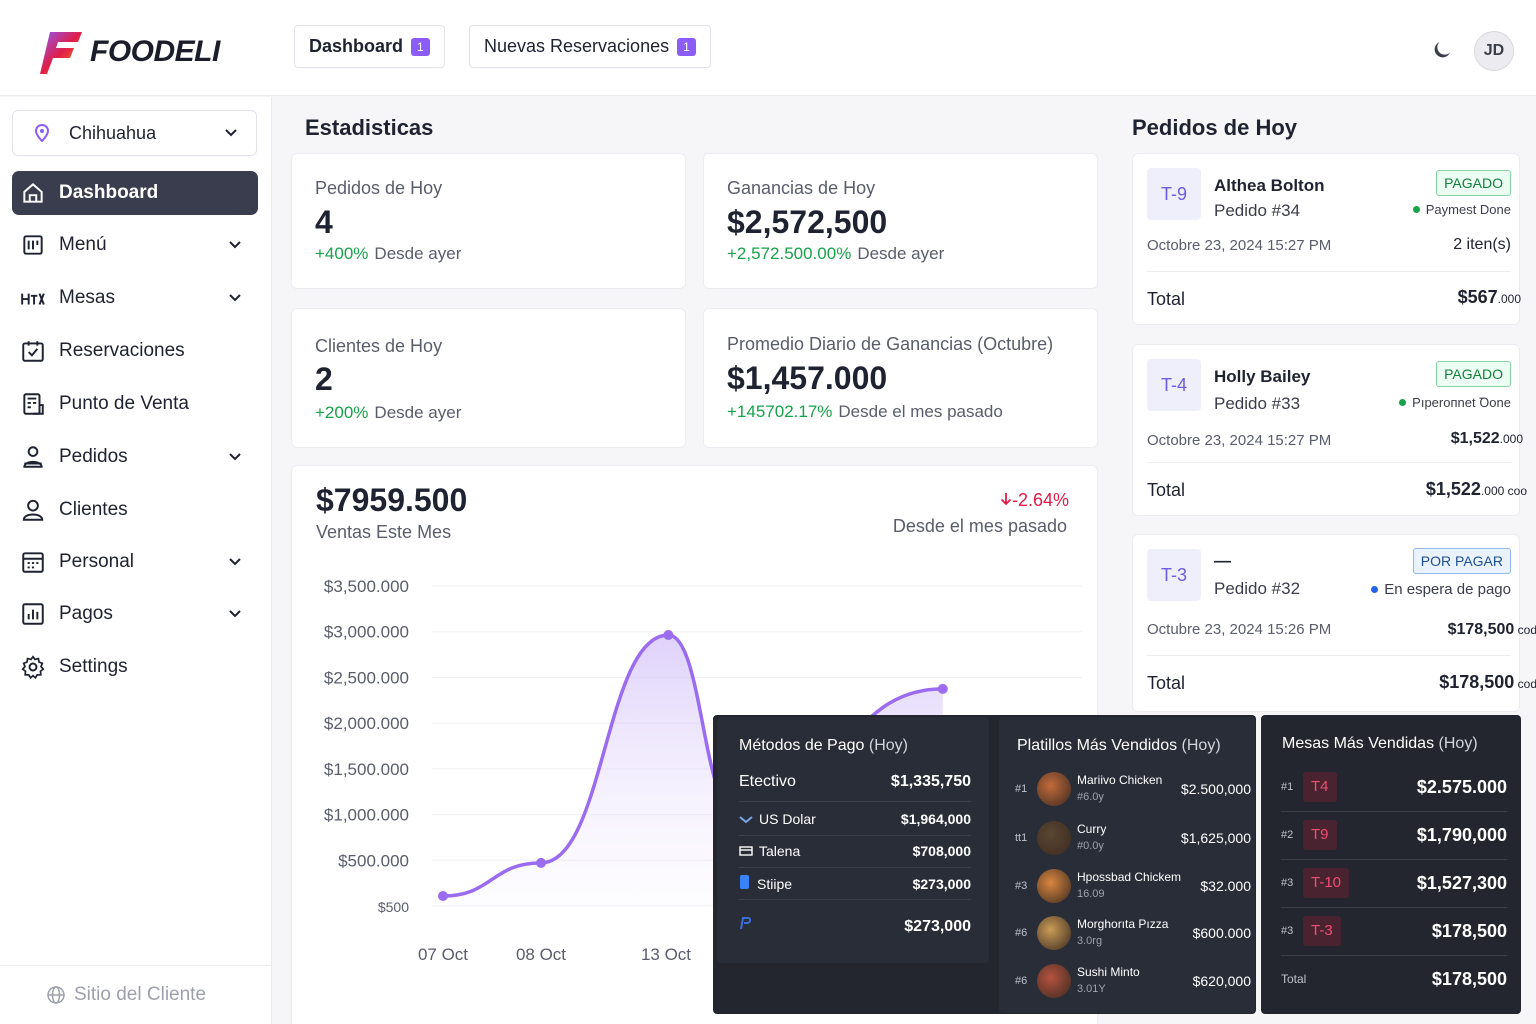  I want to click on sidebar-item-reservaciones: Reservaciones, so click(135, 351).